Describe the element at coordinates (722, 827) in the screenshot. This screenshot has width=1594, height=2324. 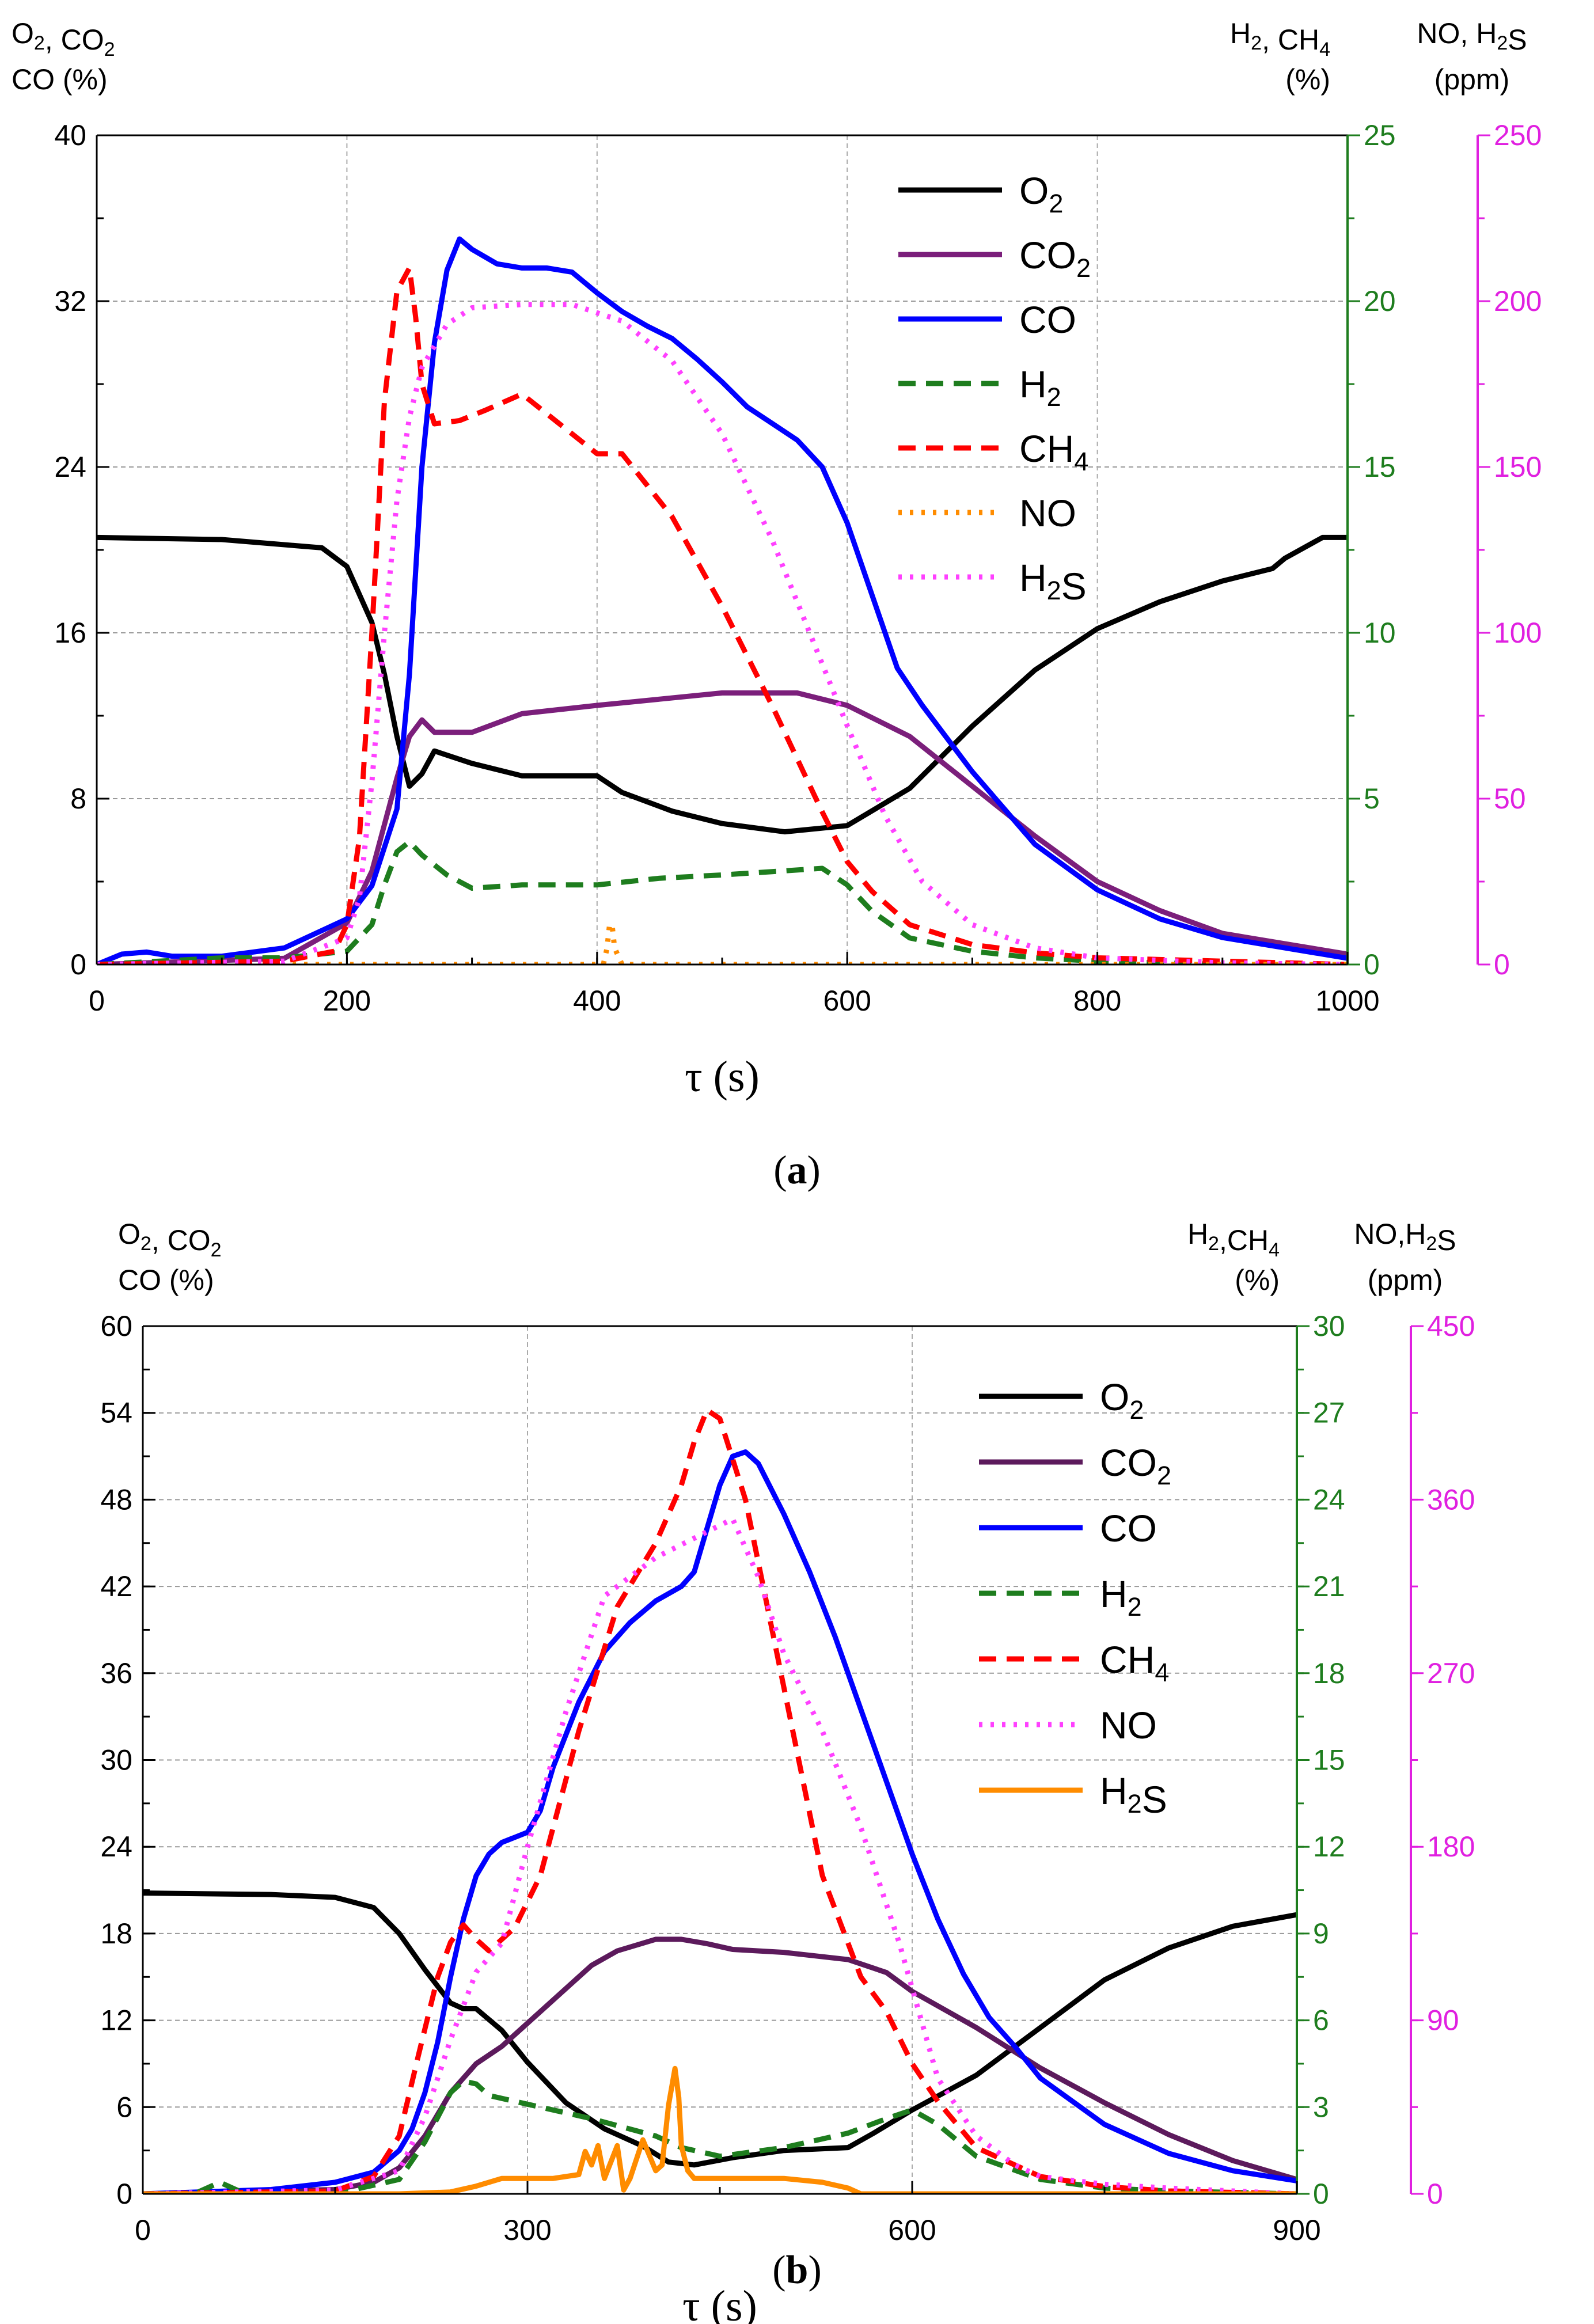
I see `series-line-co2` at that location.